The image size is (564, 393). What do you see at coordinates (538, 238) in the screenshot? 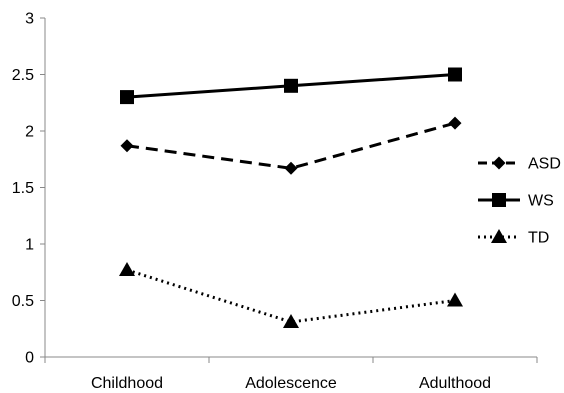
I see `legend-label-td: TD` at bounding box center [538, 238].